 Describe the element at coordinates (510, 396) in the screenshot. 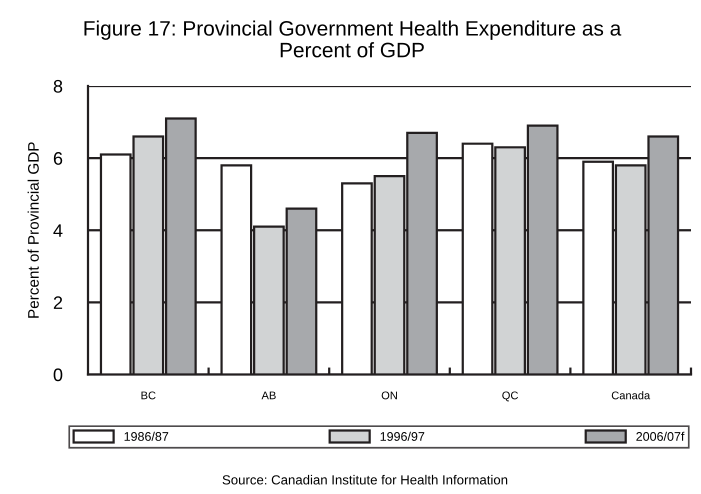

I see `x-tick-label: QC` at that location.